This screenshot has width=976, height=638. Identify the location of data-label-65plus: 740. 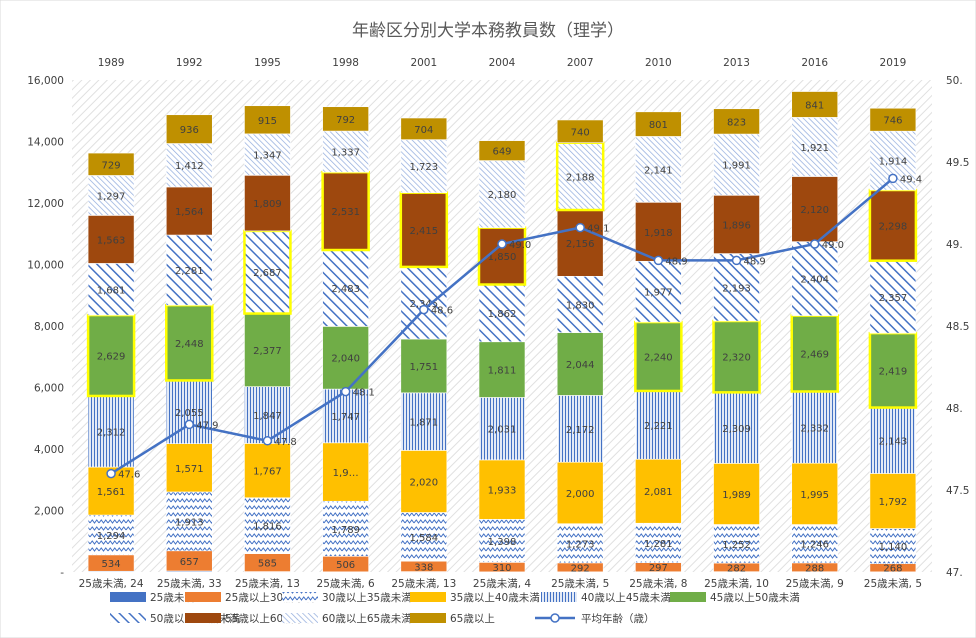
(580, 132).